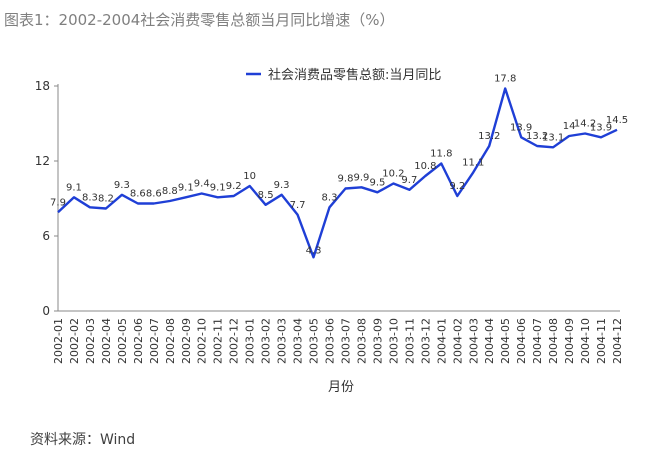 The height and width of the screenshot is (466, 662). What do you see at coordinates (170, 191) in the screenshot?
I see `data-label: 8.8` at bounding box center [170, 191].